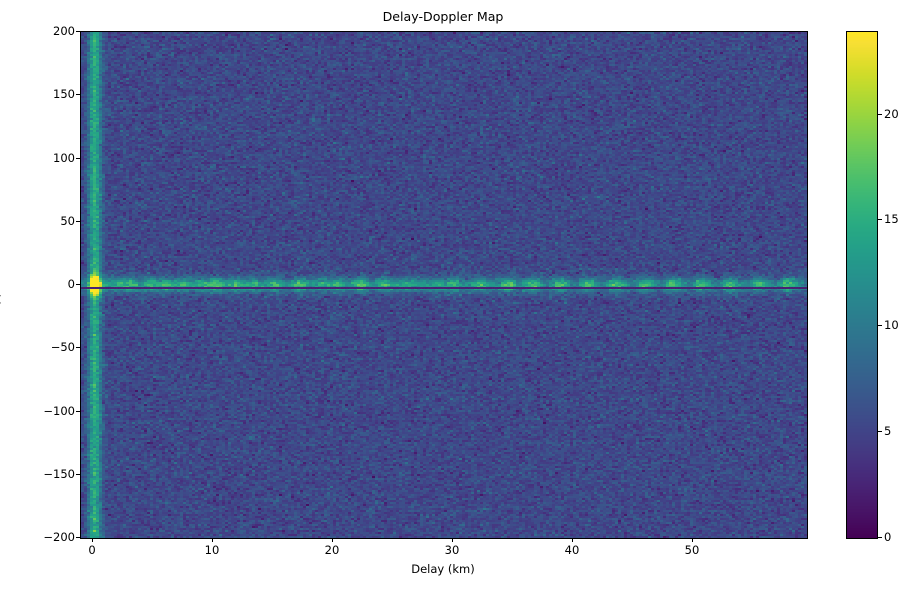  What do you see at coordinates (888, 431) in the screenshot?
I see `colorbar-tick-label: 5` at bounding box center [888, 431].